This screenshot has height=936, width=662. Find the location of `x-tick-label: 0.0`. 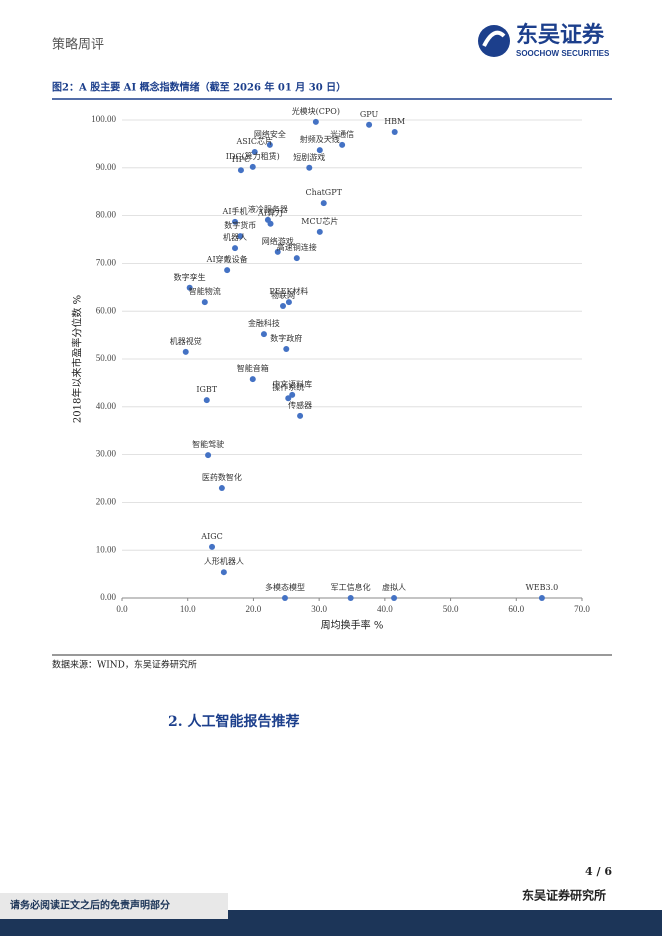

x-tick-label: 0.0 is located at coordinates (122, 609).